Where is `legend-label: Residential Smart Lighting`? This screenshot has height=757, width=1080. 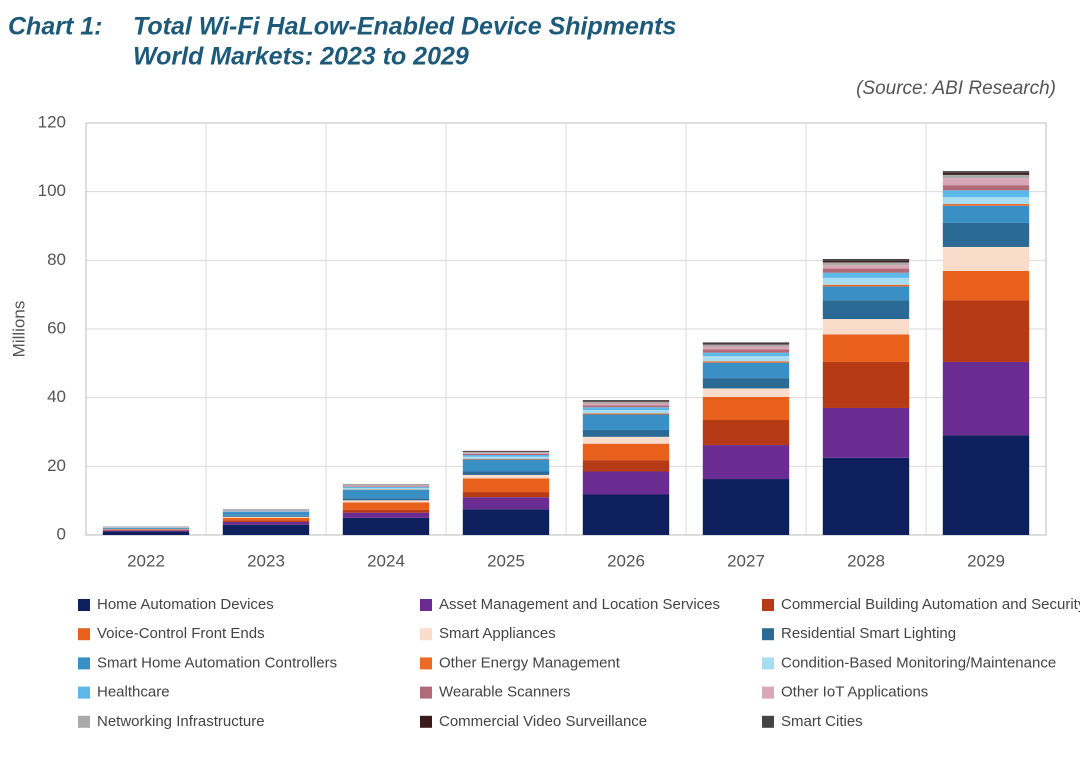 legend-label: Residential Smart Lighting is located at coordinates (868, 633).